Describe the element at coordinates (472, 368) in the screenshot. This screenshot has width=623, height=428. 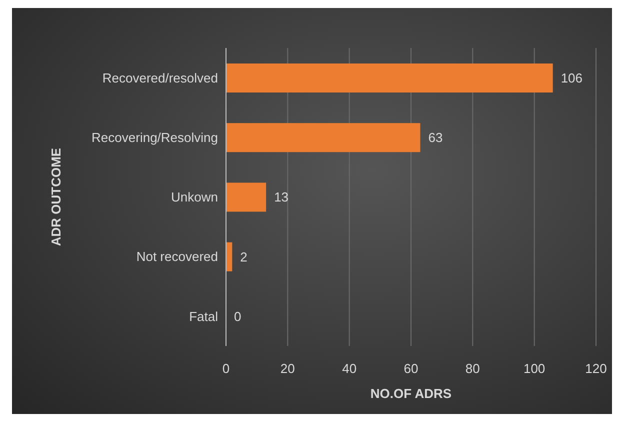
I see `x-tick-label: 80` at that location.